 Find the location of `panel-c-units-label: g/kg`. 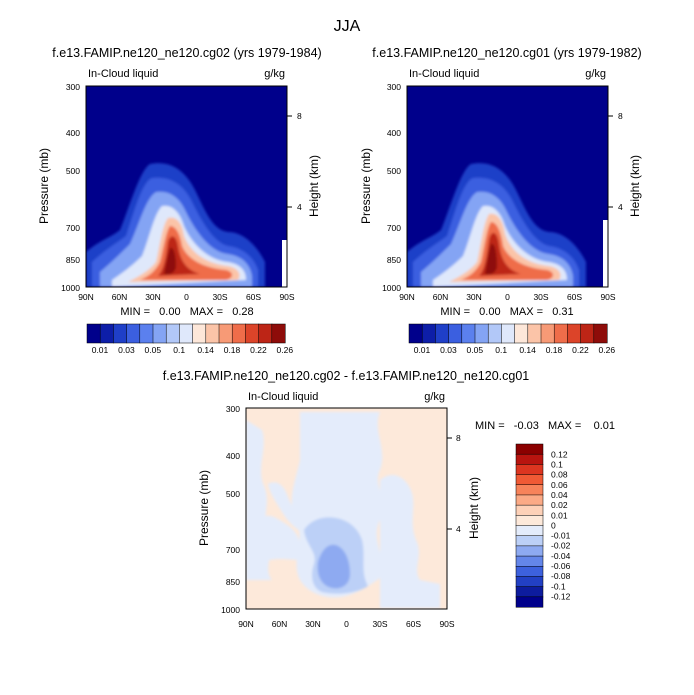

panel-c-units-label: g/kg is located at coordinates (434, 397).